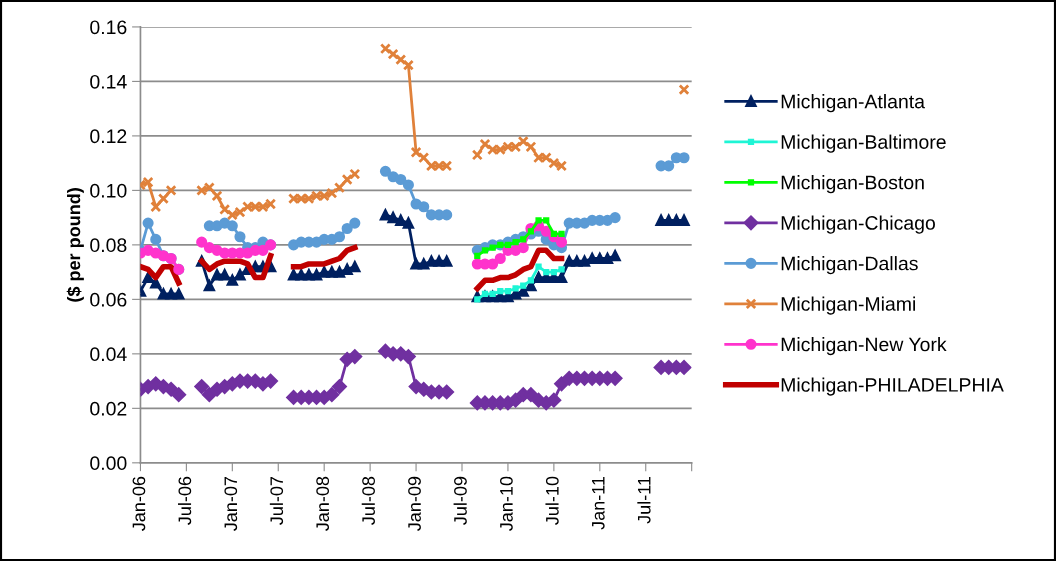 The height and width of the screenshot is (561, 1056). I want to click on x-tick-label: Jul-09, so click(460, 500).